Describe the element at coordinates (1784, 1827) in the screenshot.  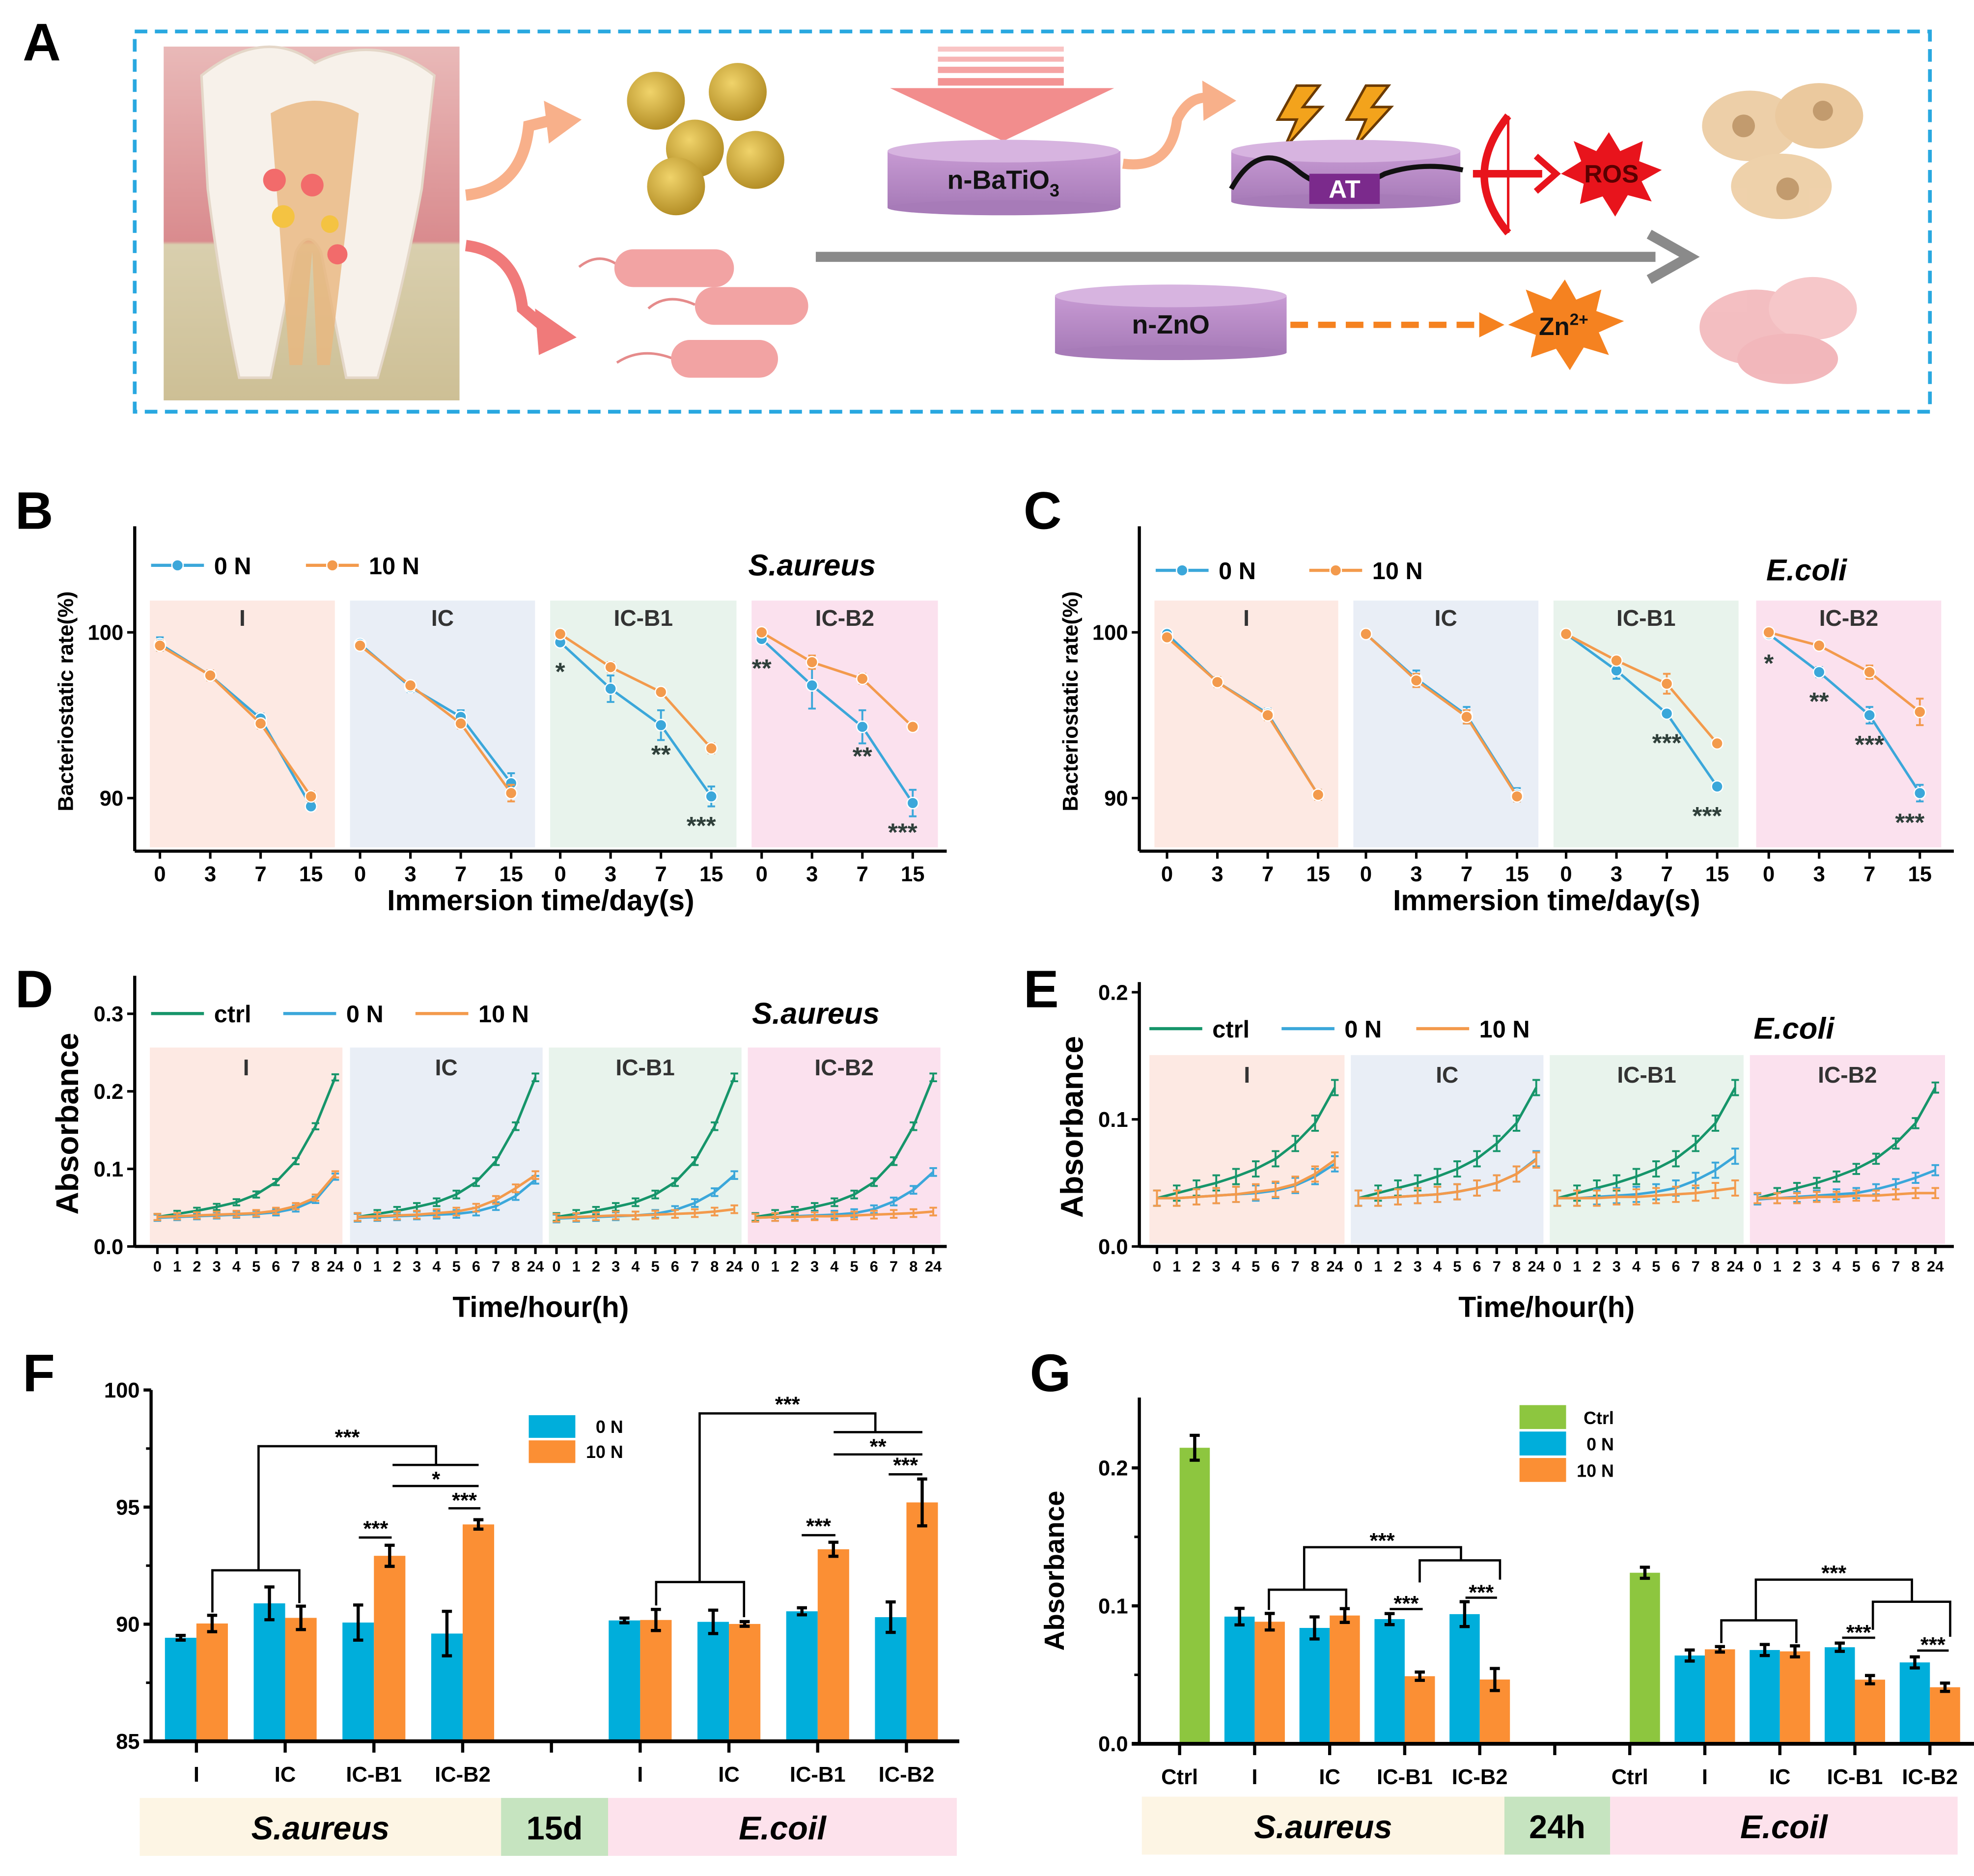
I see `category-band-label: E.coil` at that location.